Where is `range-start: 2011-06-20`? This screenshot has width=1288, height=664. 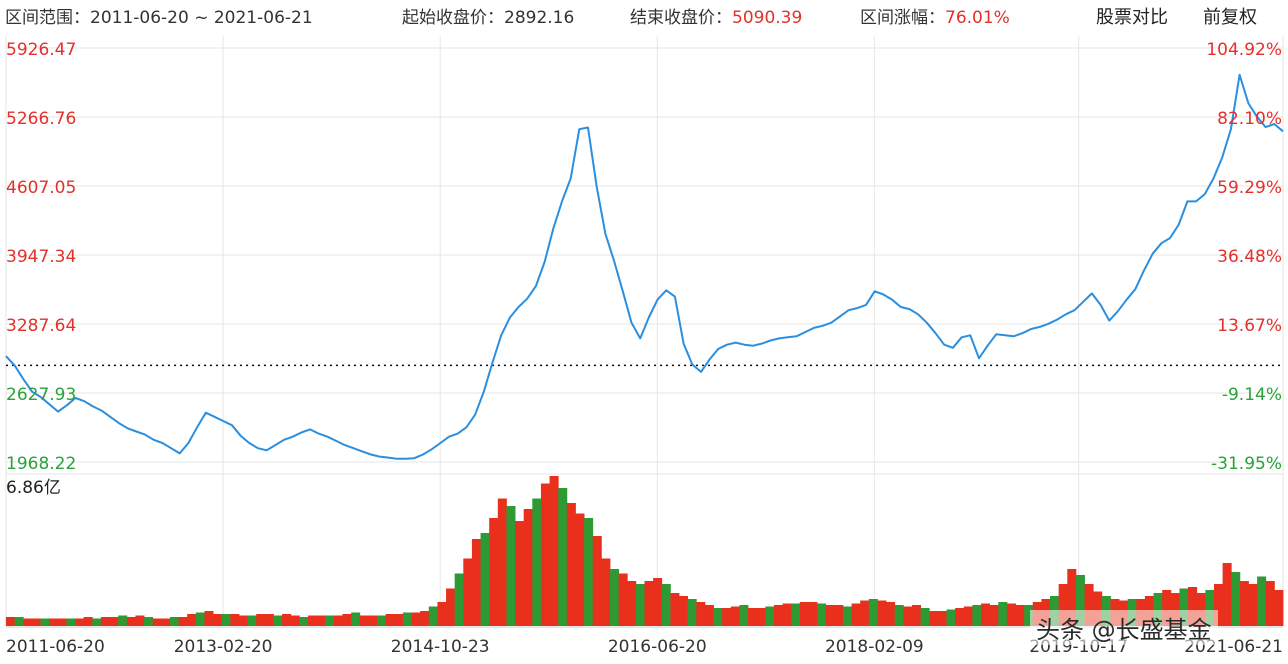 range-start: 2011-06-20 is located at coordinates (139, 18).